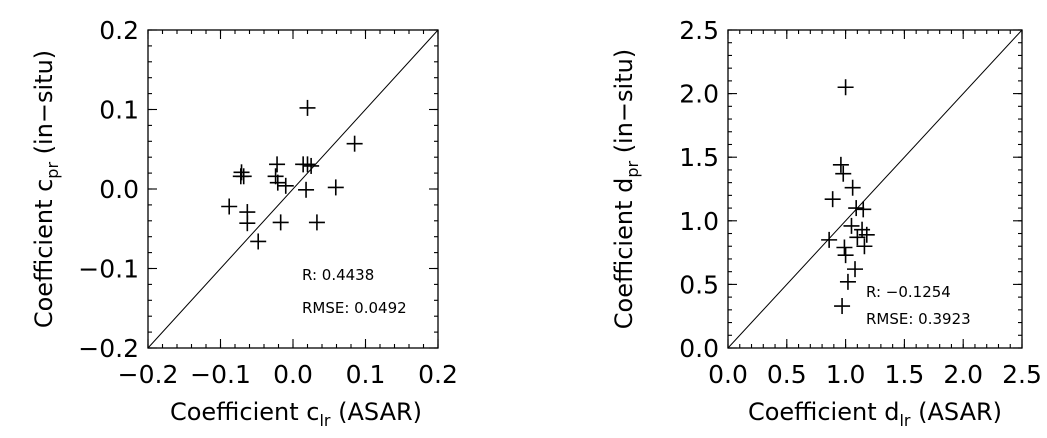 This screenshot has width=1047, height=438. Describe the element at coordinates (296, 414) in the screenshot. I see `x-axis-label: Coefficient clr (ASAR)` at that location.